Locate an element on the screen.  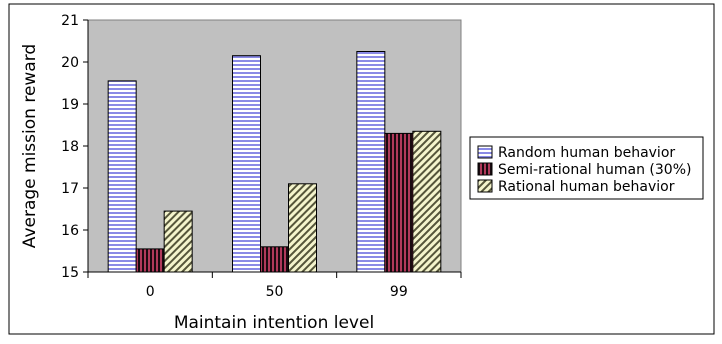
legend-swatch-semi-rational is located at coordinates (485, 169).